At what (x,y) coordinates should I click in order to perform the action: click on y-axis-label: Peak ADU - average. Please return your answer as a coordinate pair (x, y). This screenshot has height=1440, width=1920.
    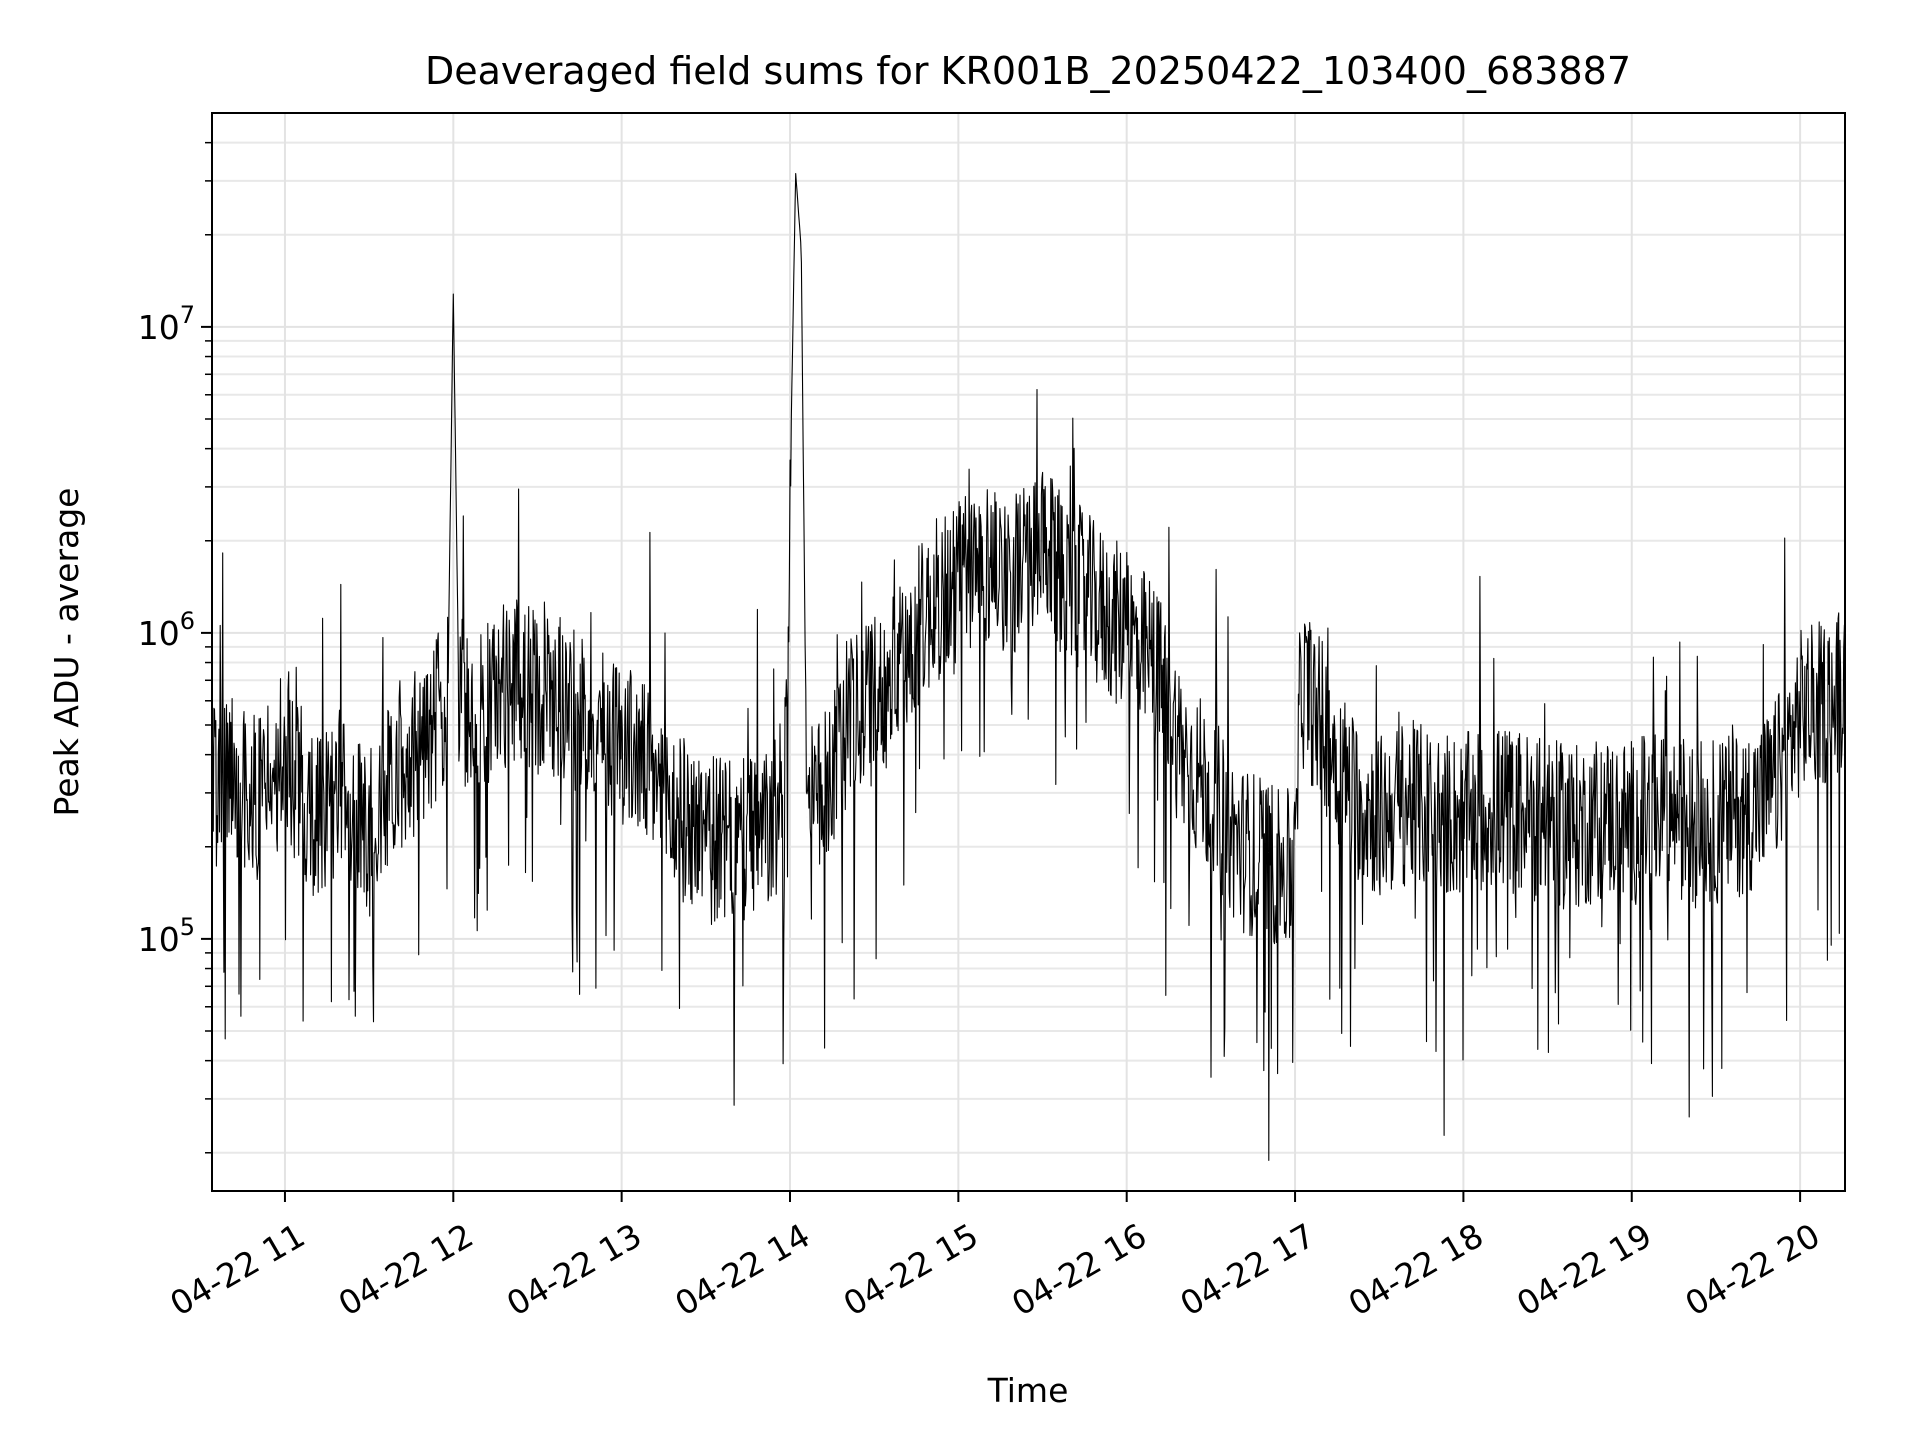
    Looking at the image, I should click on (66, 652).